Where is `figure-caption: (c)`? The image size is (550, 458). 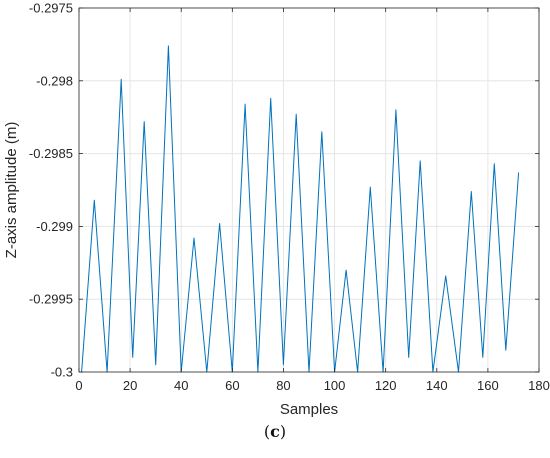
figure-caption: (c) is located at coordinates (275, 431).